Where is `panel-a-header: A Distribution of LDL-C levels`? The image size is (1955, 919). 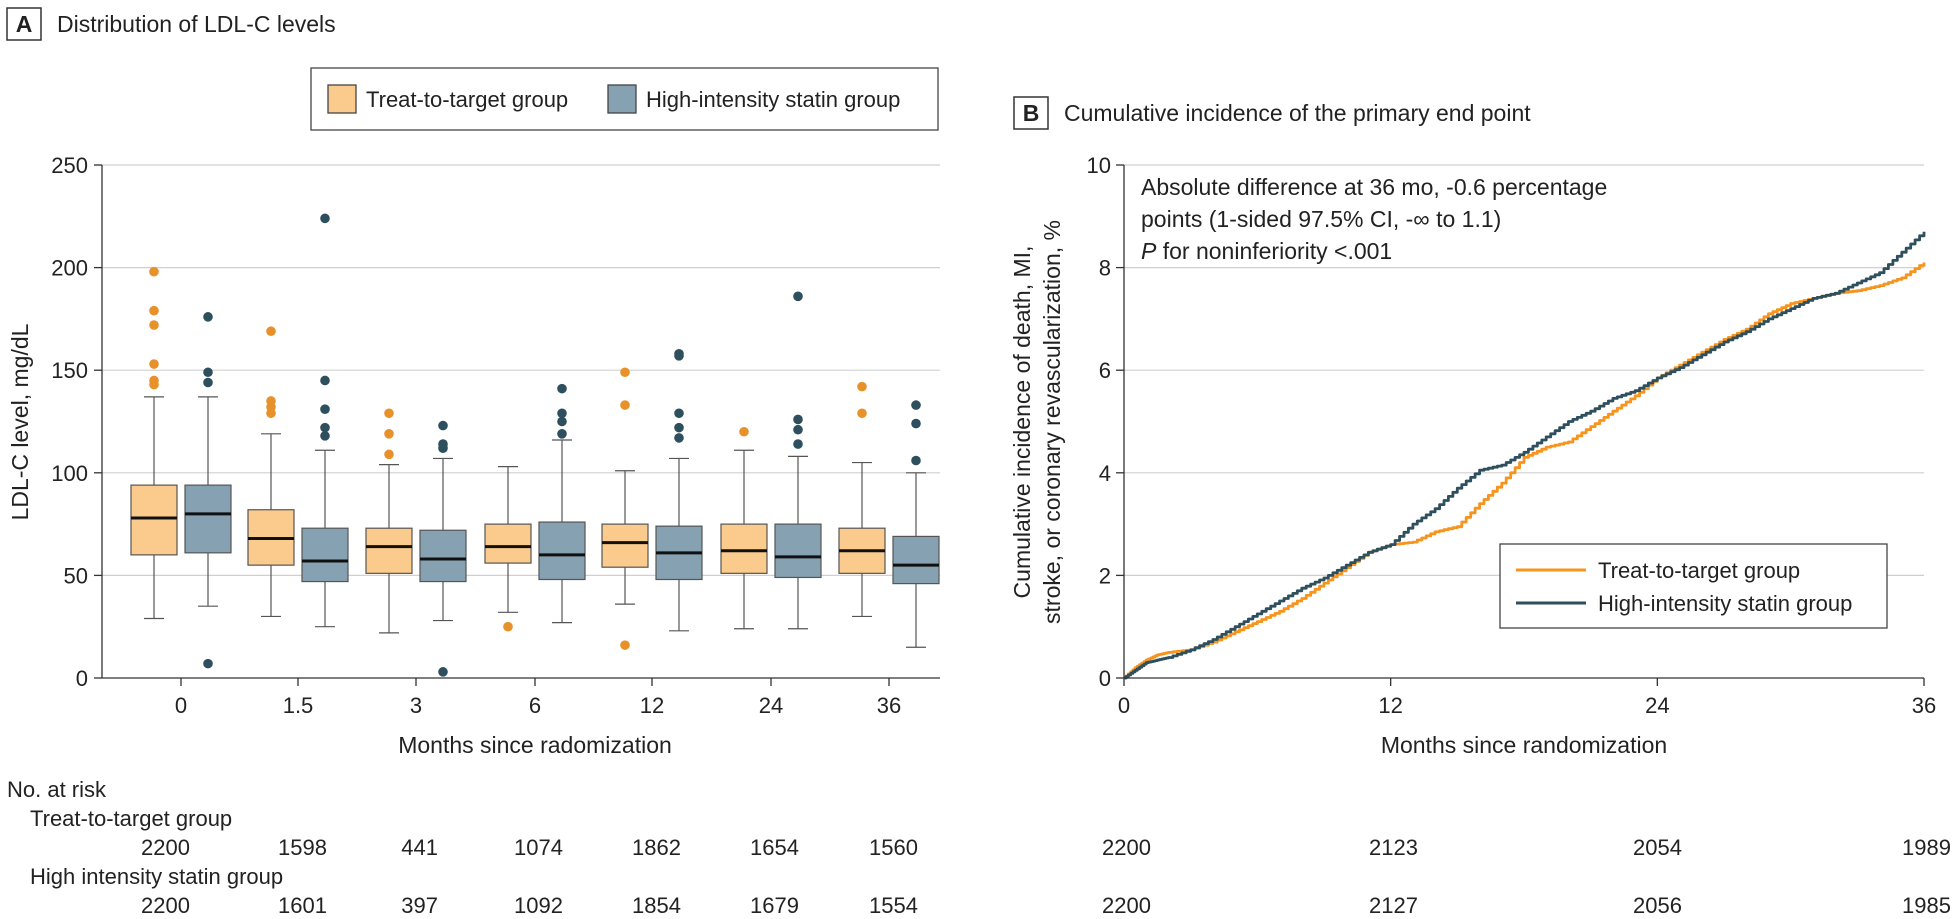
panel-a-header: A Distribution of LDL-C levels is located at coordinates (171, 24).